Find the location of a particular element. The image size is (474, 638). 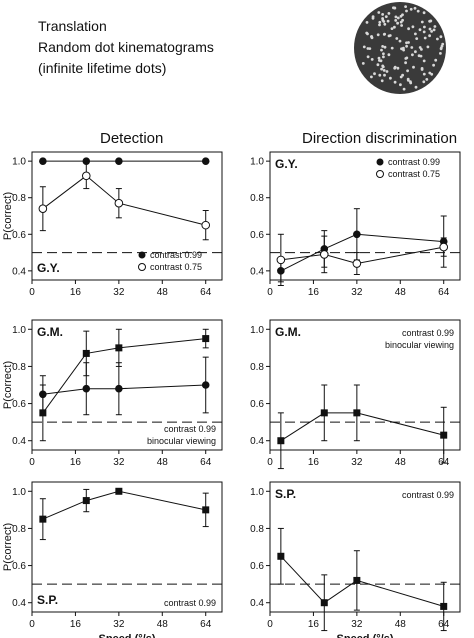

header-line-2: Random dot kinematograms is located at coordinates (126, 47).